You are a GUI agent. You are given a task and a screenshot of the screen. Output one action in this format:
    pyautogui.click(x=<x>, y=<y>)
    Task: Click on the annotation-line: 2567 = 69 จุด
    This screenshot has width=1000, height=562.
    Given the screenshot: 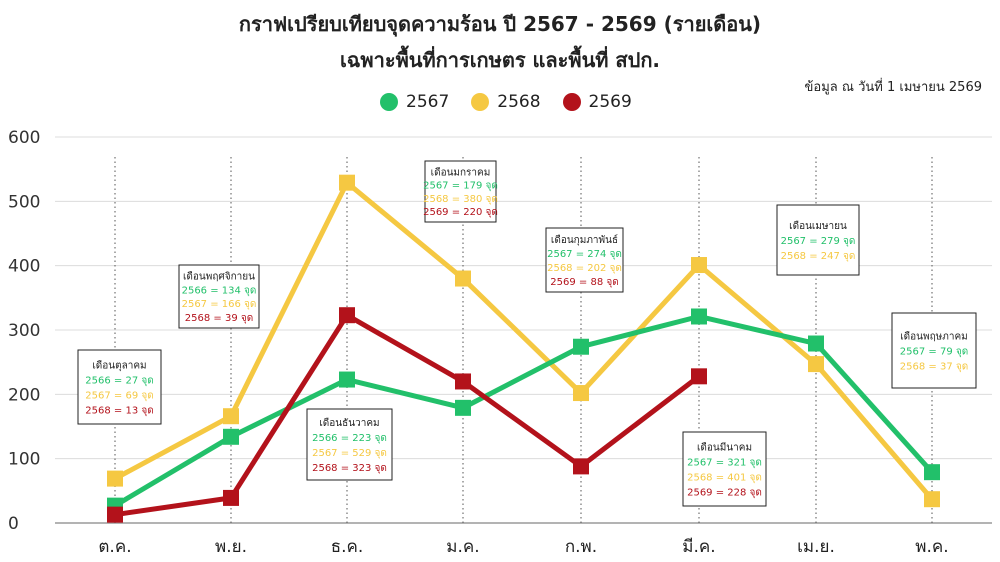 What is the action you would take?
    pyautogui.click(x=119, y=396)
    